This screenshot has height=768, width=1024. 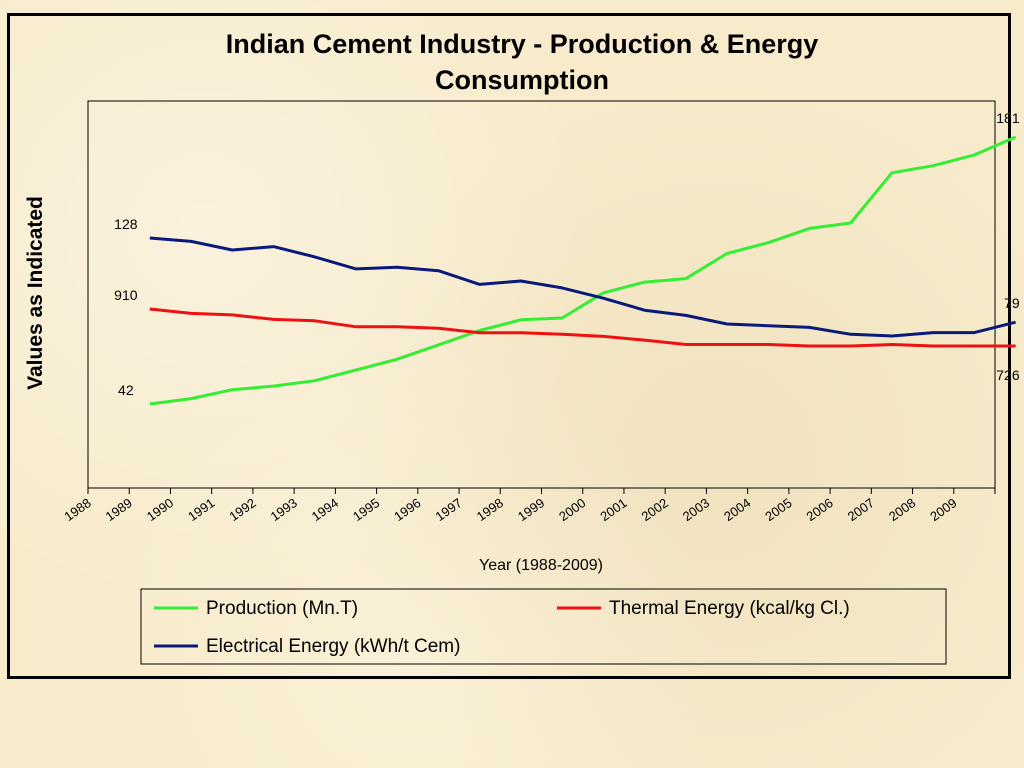 What do you see at coordinates (119, 509) in the screenshot?
I see `x-tick-label: 1989` at bounding box center [119, 509].